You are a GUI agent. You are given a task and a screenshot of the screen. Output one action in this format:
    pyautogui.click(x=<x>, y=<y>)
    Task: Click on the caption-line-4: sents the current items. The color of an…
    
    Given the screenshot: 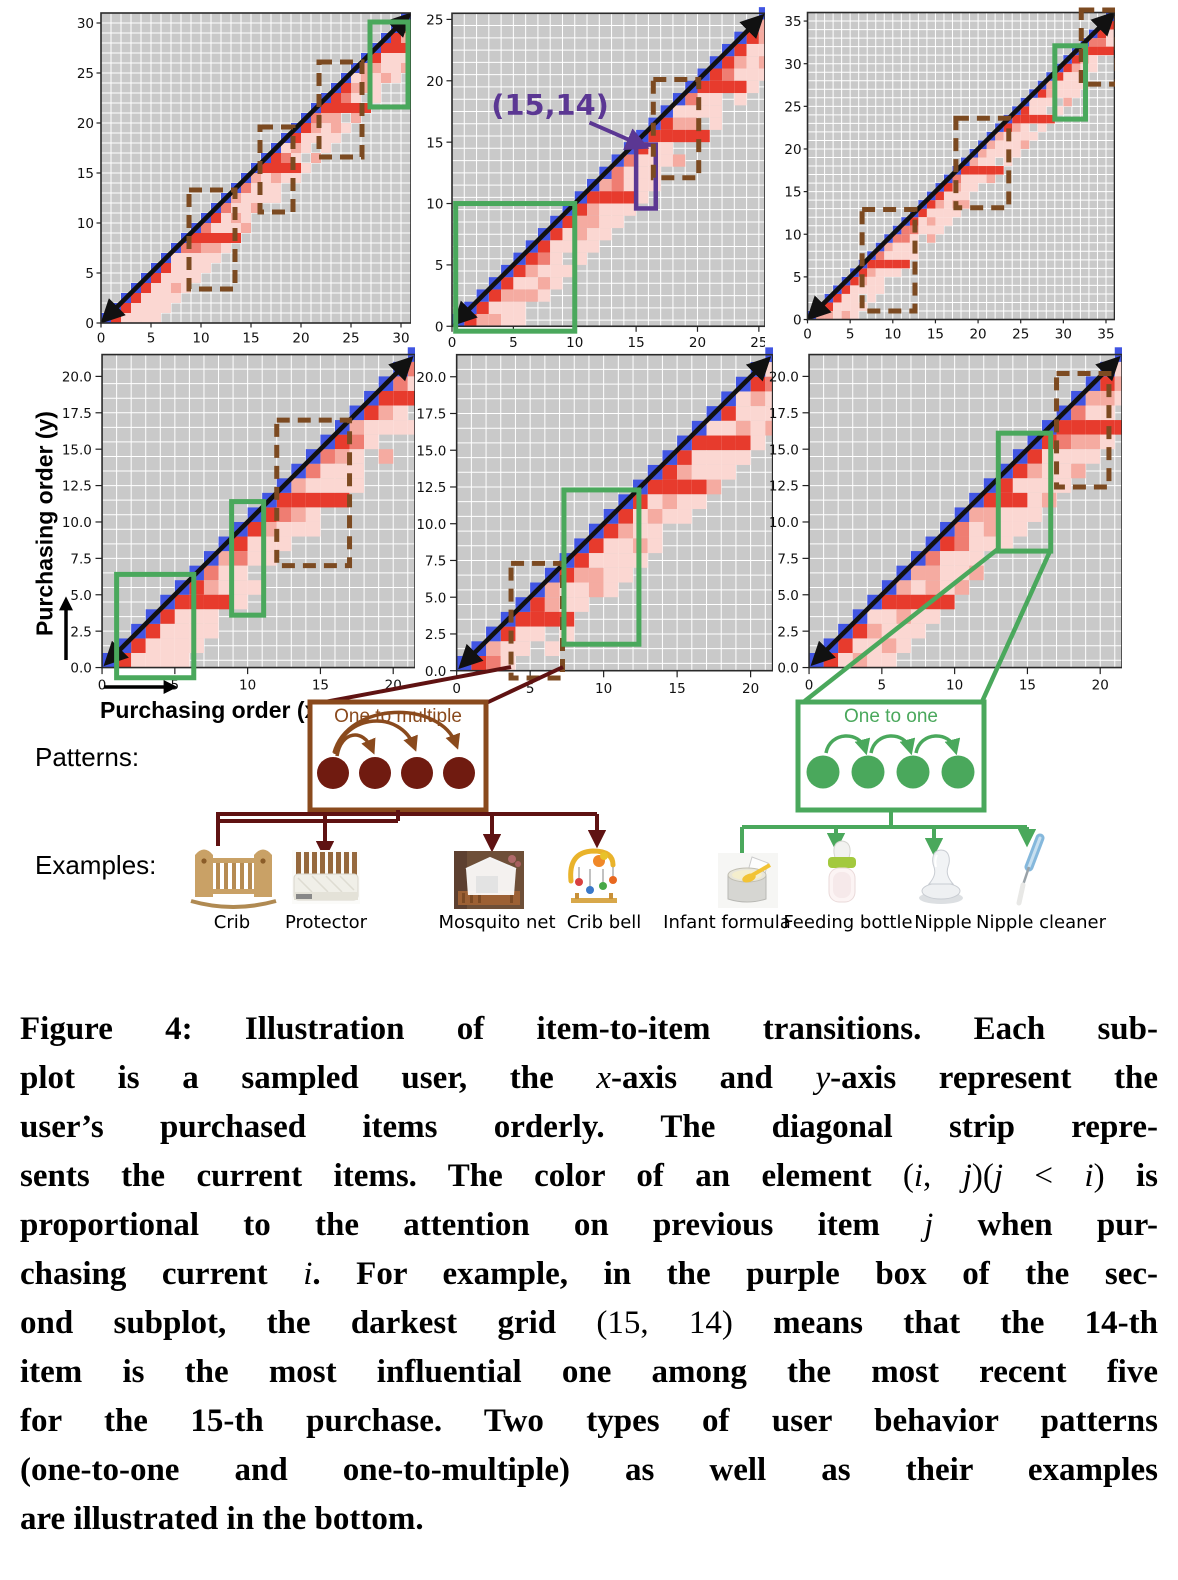 What is the action you would take?
    pyautogui.click(x=589, y=1176)
    